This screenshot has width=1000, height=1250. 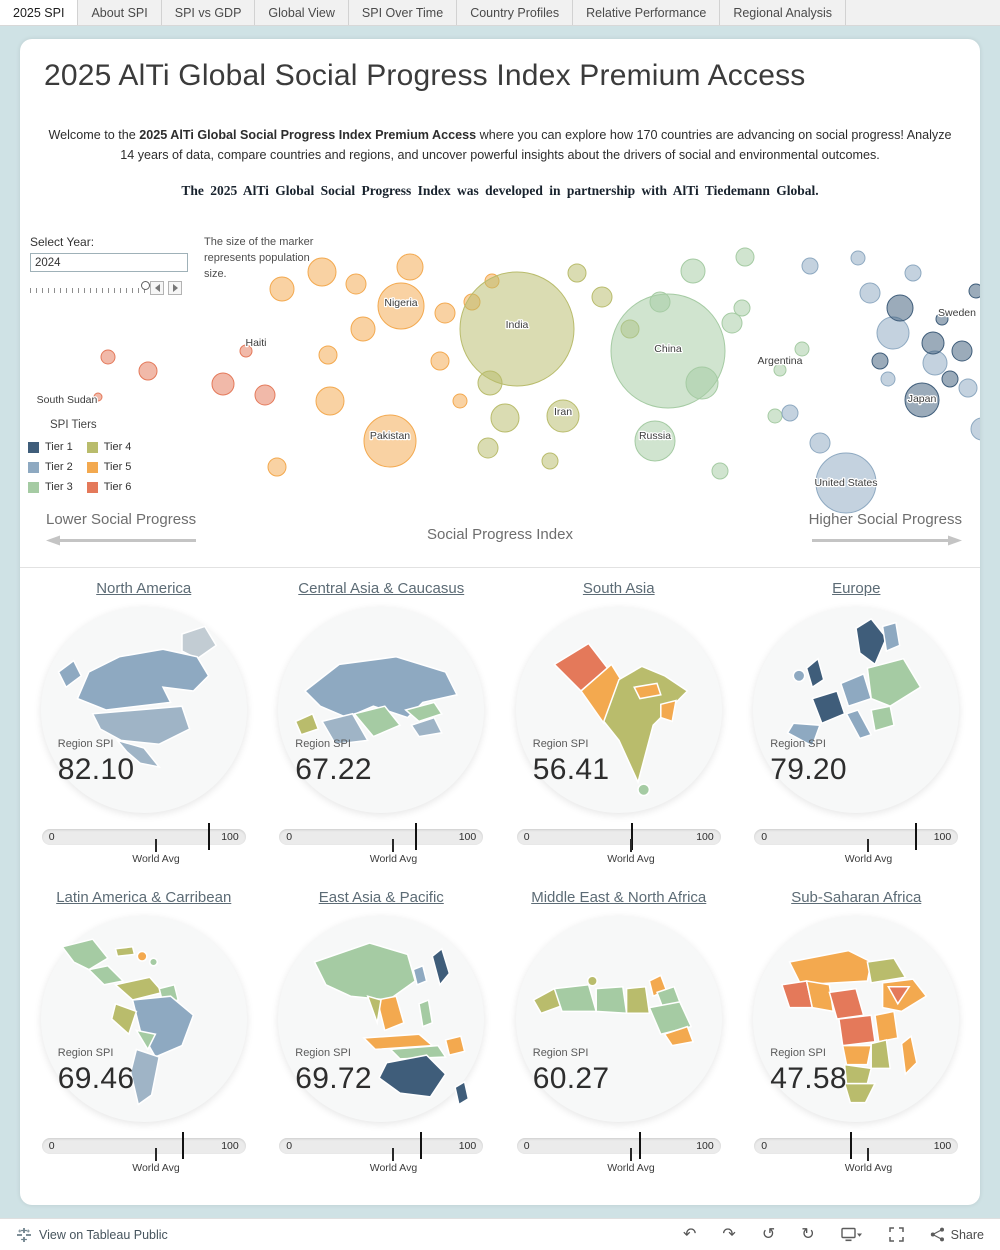 What do you see at coordinates (768, 1234) in the screenshot?
I see `reset-icon: ↺` at bounding box center [768, 1234].